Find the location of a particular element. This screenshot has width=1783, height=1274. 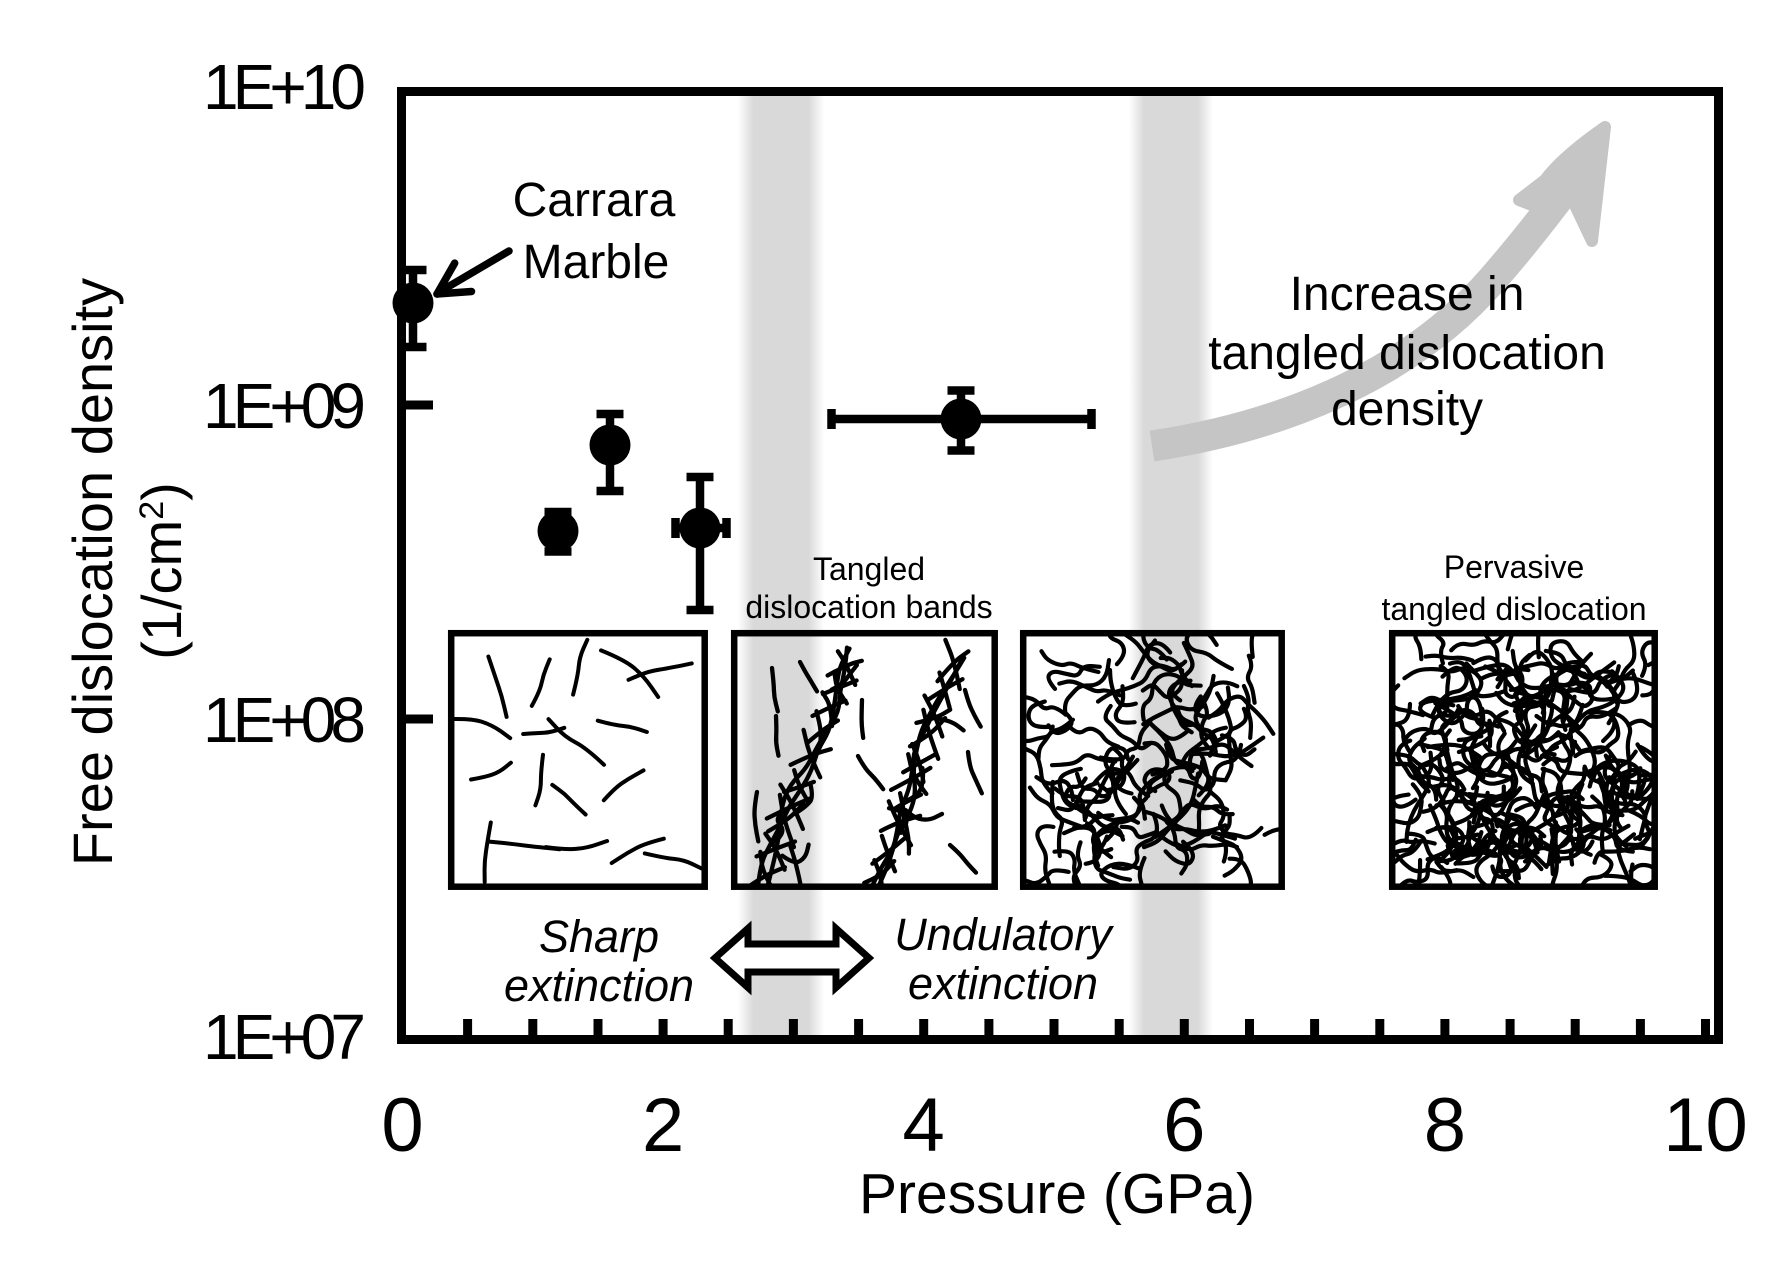

svg-text: 8 is located at coordinates (1445, 1125).